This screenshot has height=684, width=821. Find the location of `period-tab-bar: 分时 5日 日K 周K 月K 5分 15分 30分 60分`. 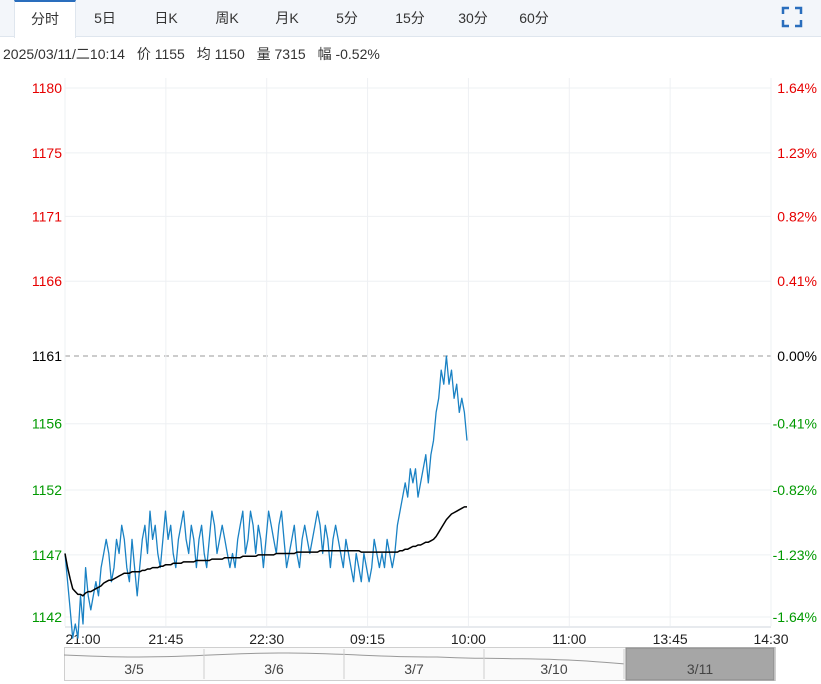

period-tab-bar: 分时 5日 日K 周K 月K 5分 15分 30分 60分 is located at coordinates (410, 19).